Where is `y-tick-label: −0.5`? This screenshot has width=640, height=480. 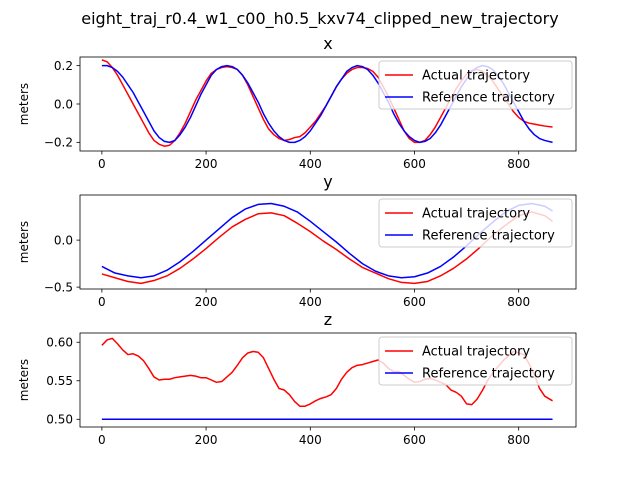 y-tick-label: −0.5 is located at coordinates (58, 287).